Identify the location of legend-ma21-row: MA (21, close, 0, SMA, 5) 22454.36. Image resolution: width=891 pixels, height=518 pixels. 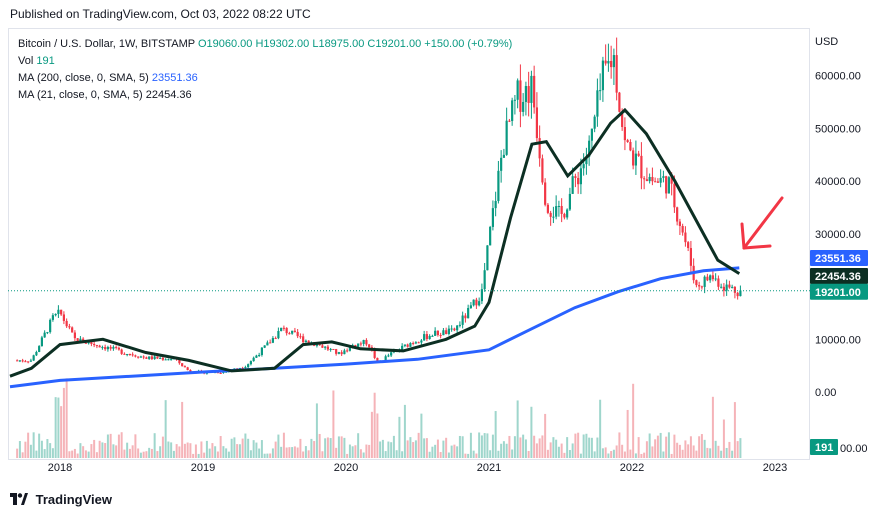
(265, 95).